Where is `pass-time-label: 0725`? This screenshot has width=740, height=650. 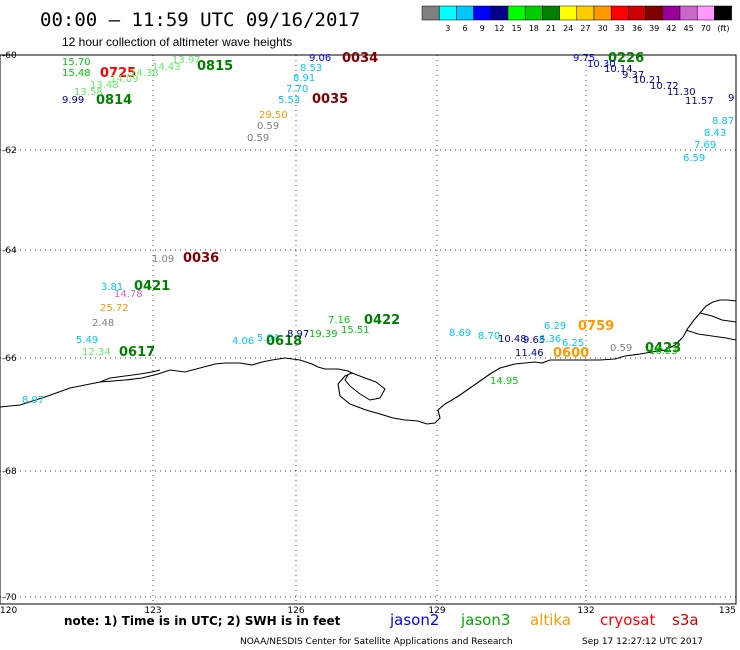
pass-time-label: 0725 is located at coordinates (118, 73).